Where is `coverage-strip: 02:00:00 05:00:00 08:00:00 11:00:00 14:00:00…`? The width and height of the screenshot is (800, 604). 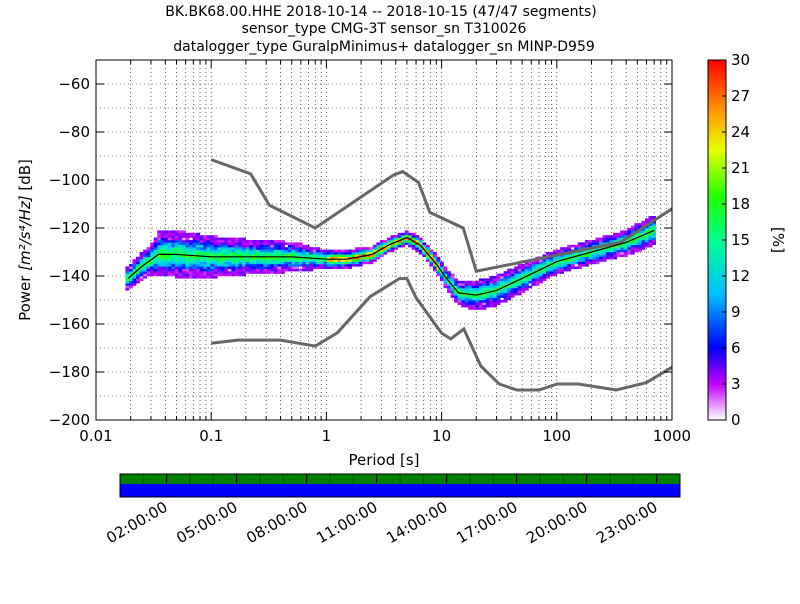 coverage-strip: 02:00:00 05:00:00 08:00:00 11:00:00 14:00:00… is located at coordinates (392, 510).